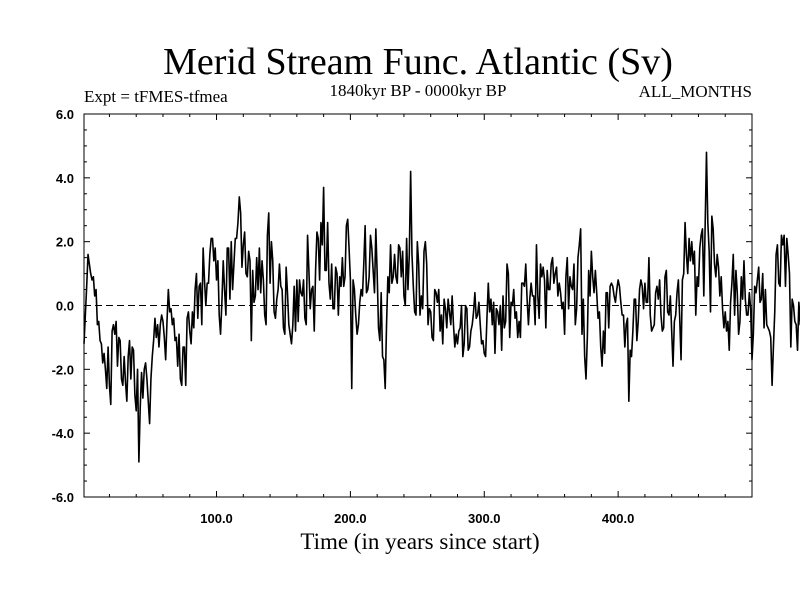 Image resolution: width=800 pixels, height=605 pixels. I want to click on y-tick-label: 2.0, so click(65, 242).